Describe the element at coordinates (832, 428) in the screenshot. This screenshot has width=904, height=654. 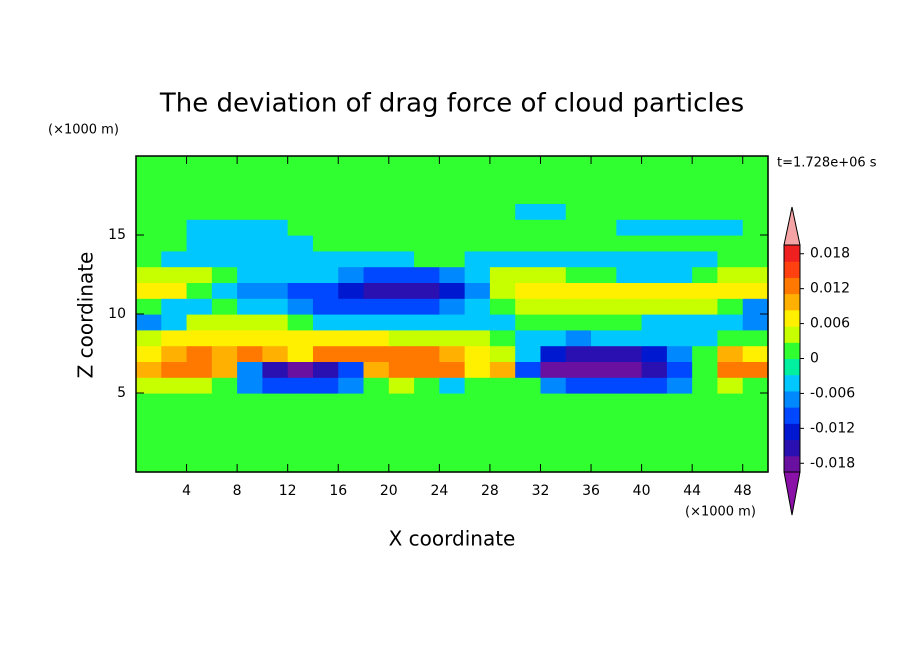
I see `colorbar-tick-label: -0.012` at that location.